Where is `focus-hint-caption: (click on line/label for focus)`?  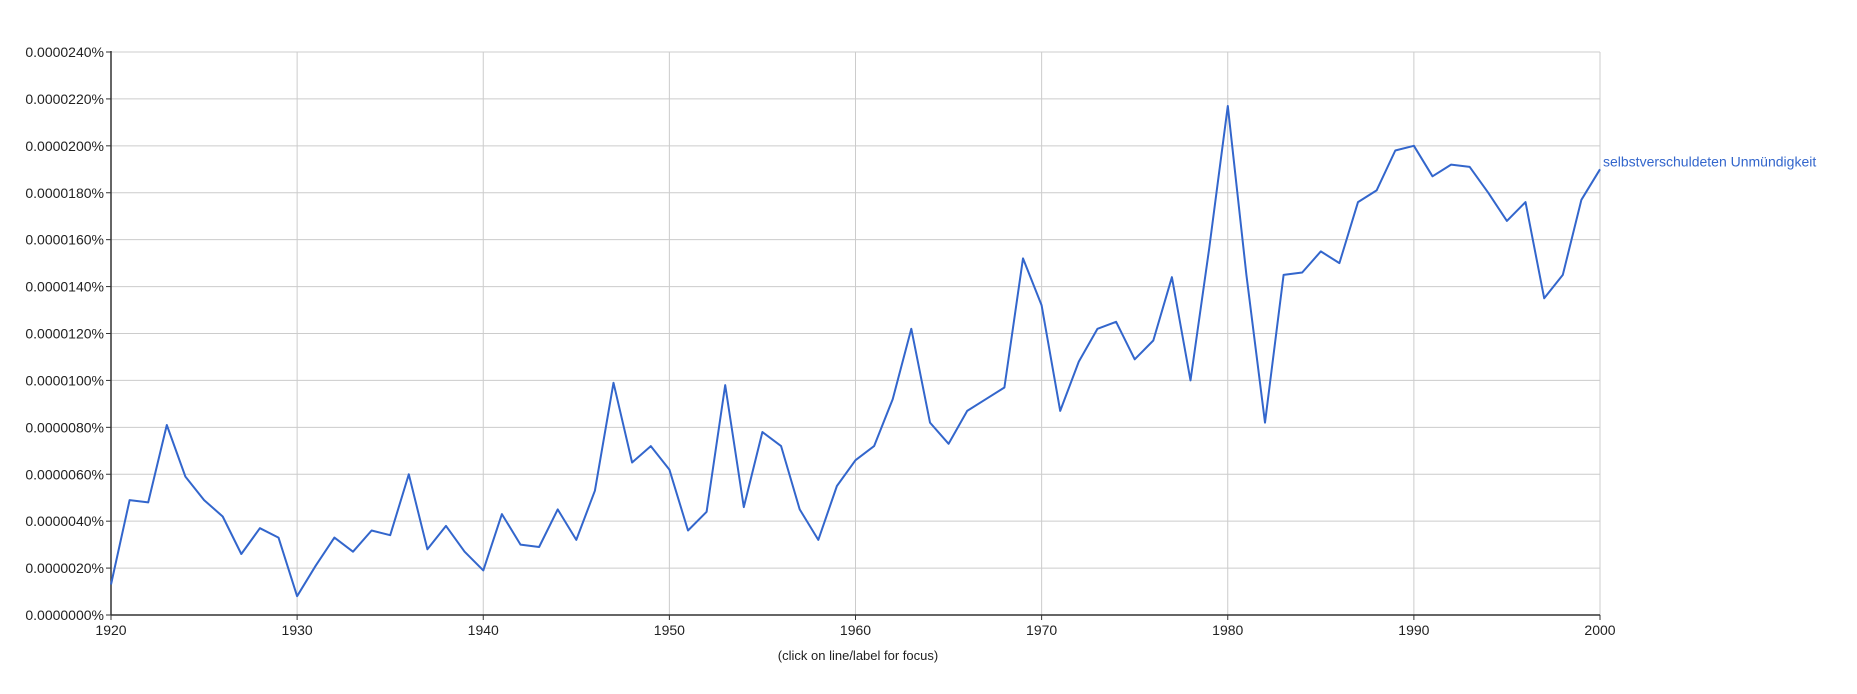
focus-hint-caption: (click on line/label for focus) is located at coordinates (858, 655).